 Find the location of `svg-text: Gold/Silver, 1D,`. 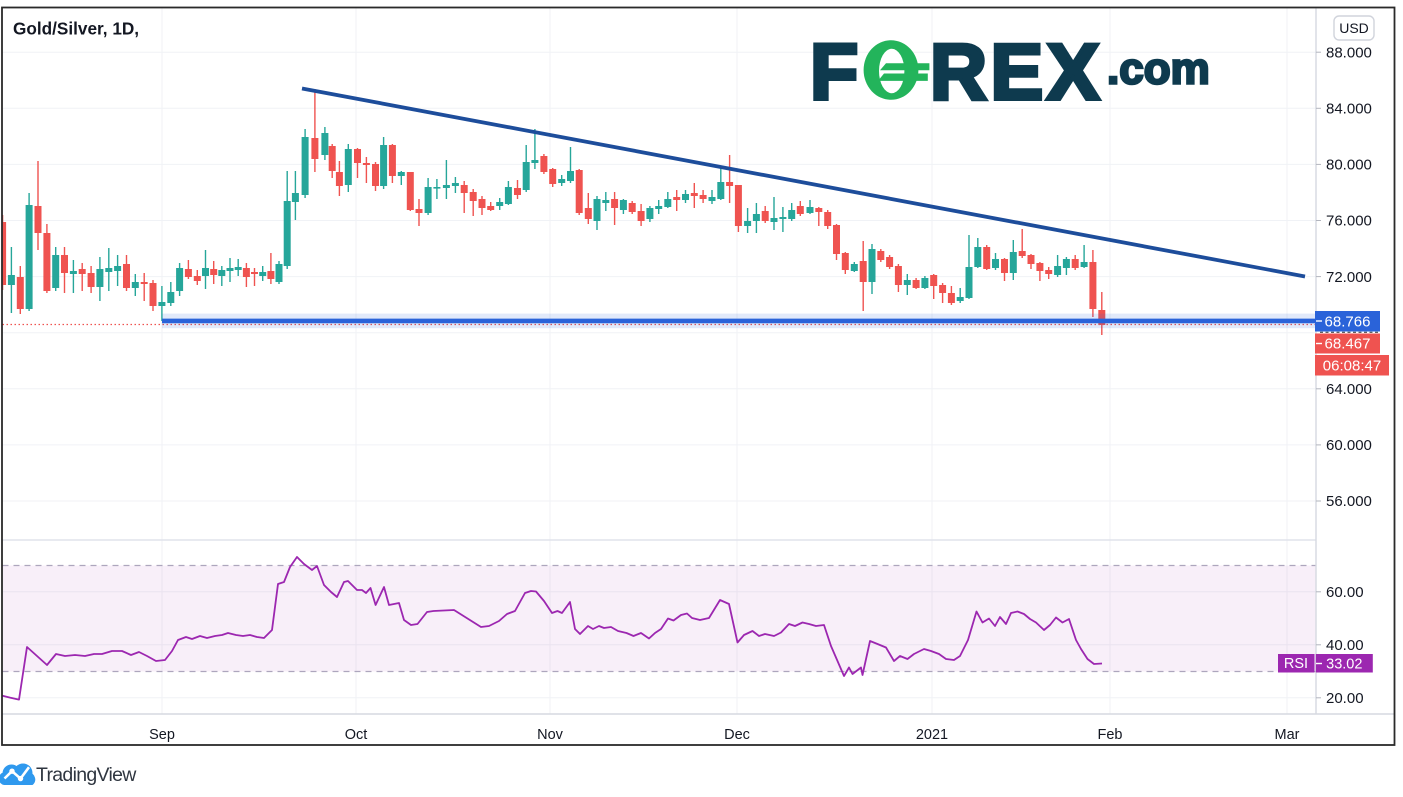

svg-text: Gold/Silver, 1D, is located at coordinates (76, 29).